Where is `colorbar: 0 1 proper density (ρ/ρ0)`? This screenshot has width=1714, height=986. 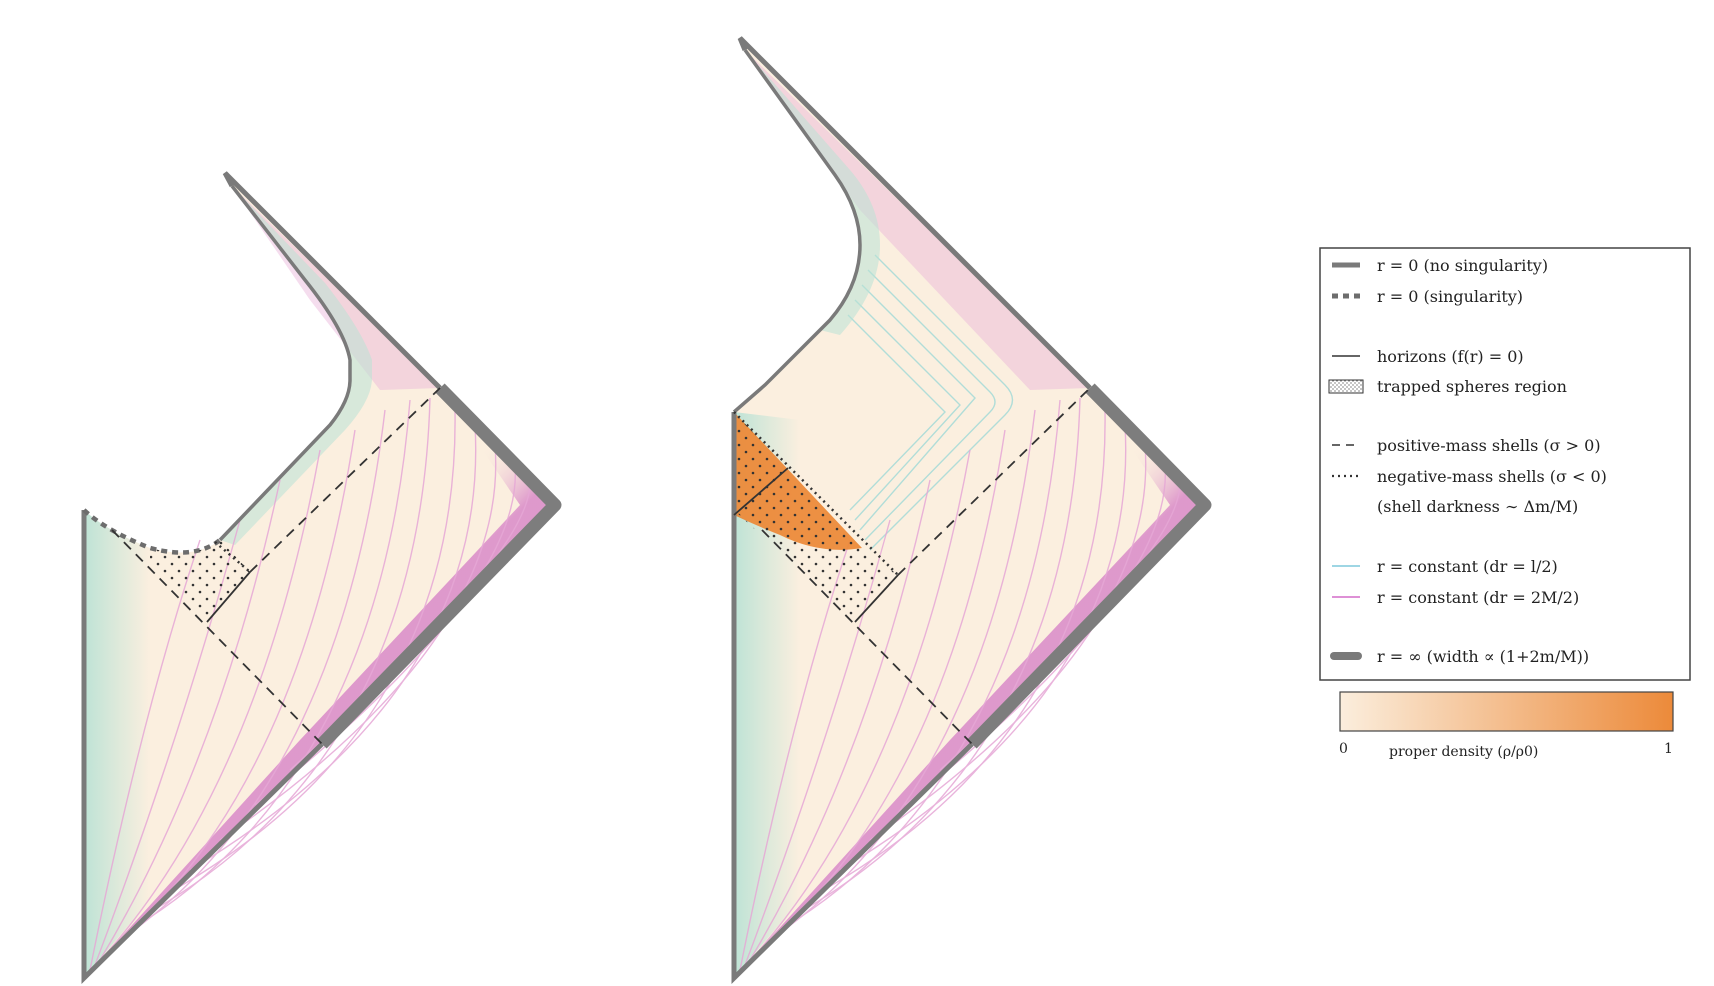 colorbar: 0 1 proper density (ρ/ρ0) is located at coordinates (1506, 725).